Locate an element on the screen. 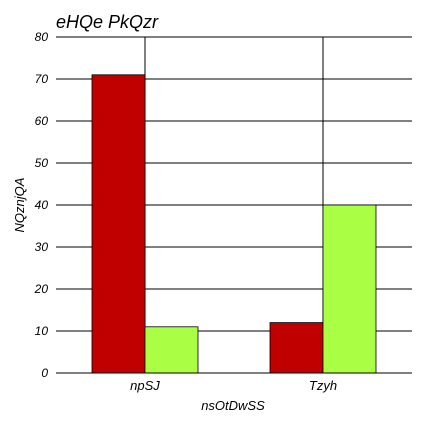 Image resolution: width=426 pixels, height=431 pixels. y-tick-label: 40 is located at coordinates (42, 205).